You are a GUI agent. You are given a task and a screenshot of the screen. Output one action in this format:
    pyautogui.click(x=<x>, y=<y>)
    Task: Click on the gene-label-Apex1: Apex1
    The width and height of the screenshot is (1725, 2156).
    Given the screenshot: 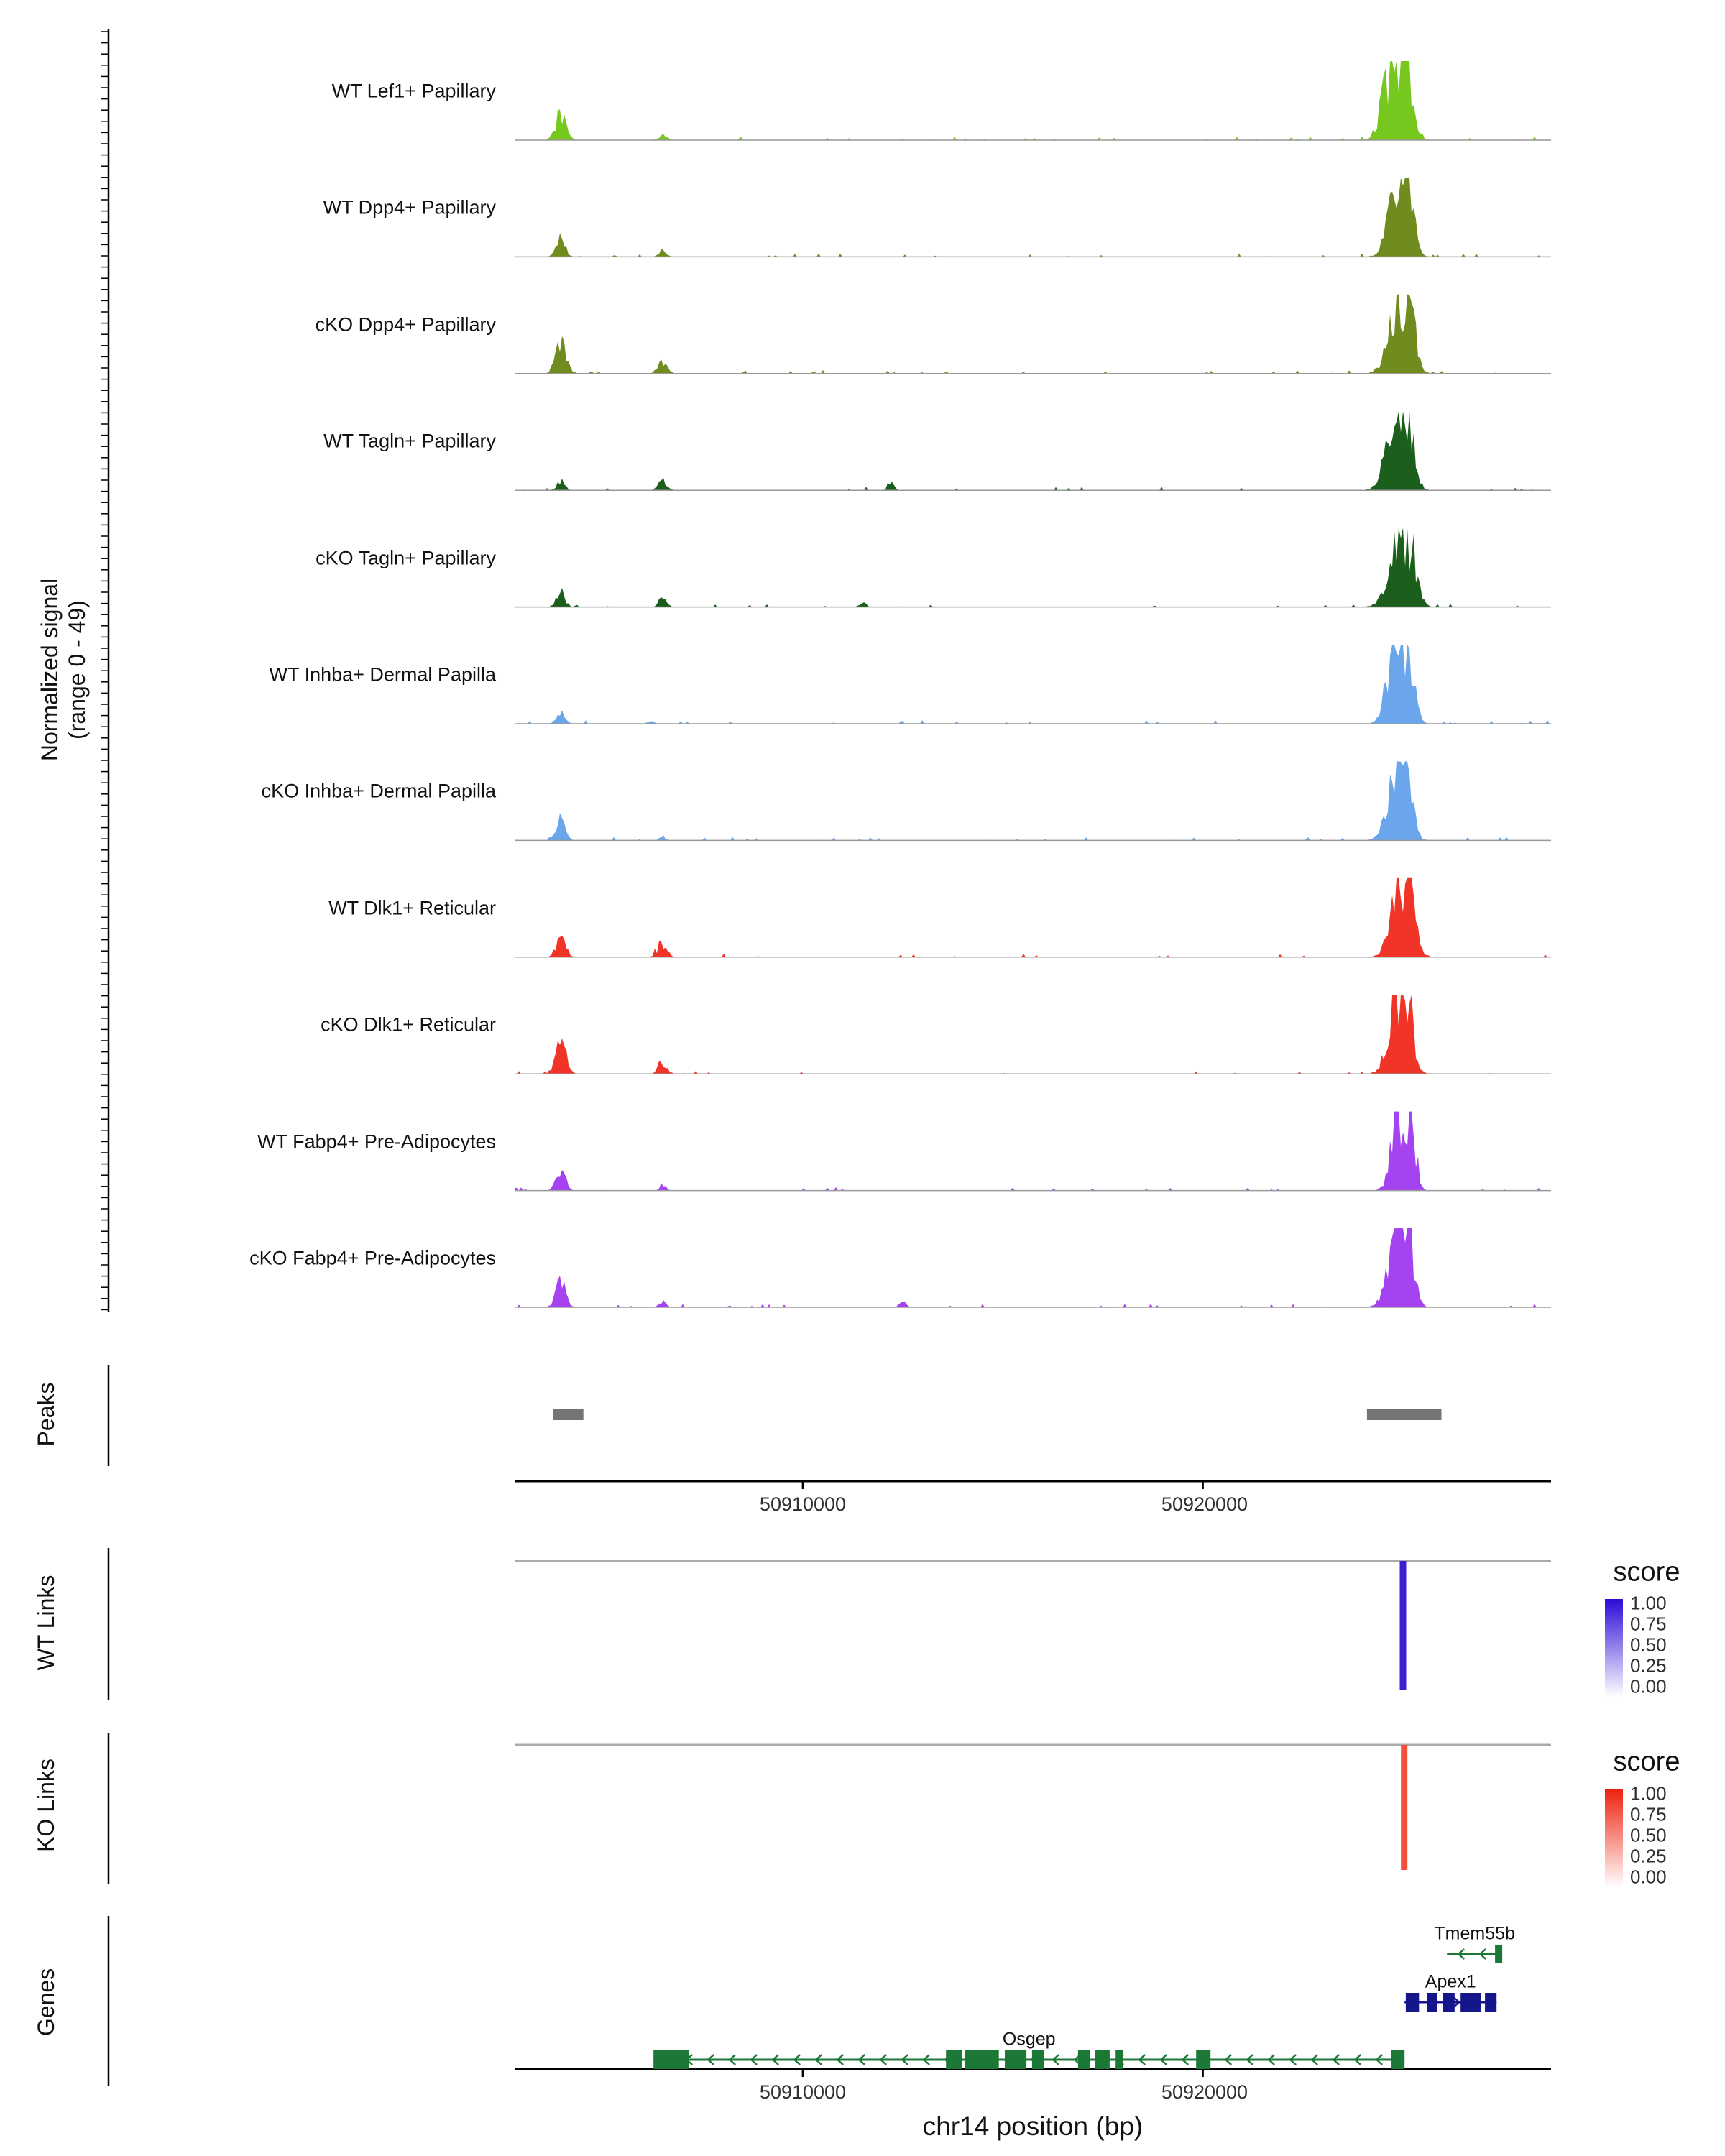 What is the action you would take?
    pyautogui.click(x=1450, y=1981)
    